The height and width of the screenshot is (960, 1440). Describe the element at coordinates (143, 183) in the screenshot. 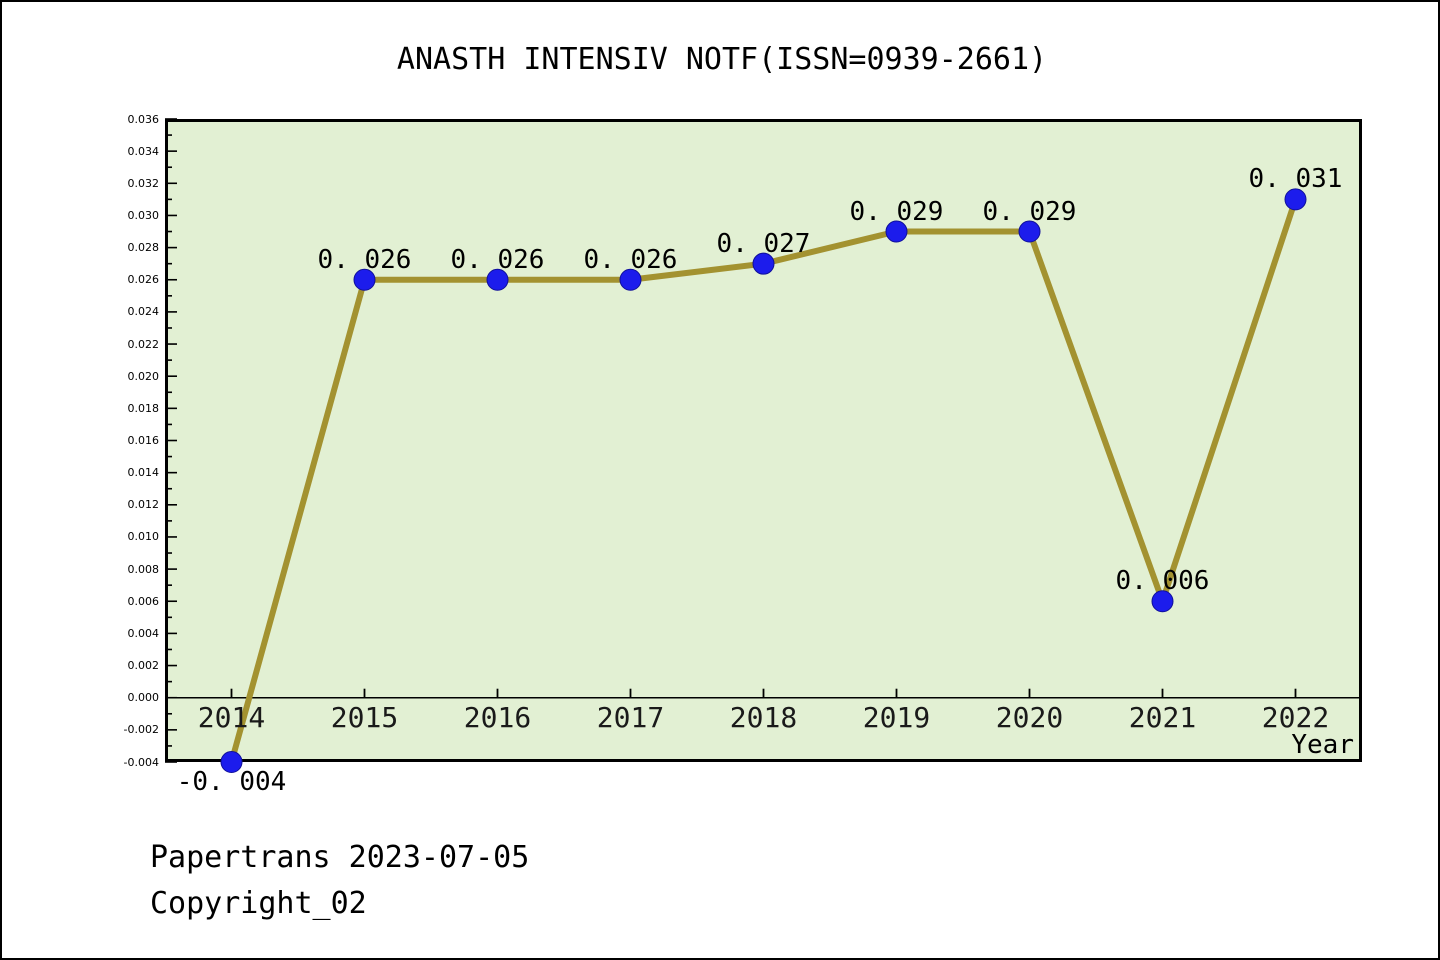

I see `y-tick-label: 0.032` at that location.